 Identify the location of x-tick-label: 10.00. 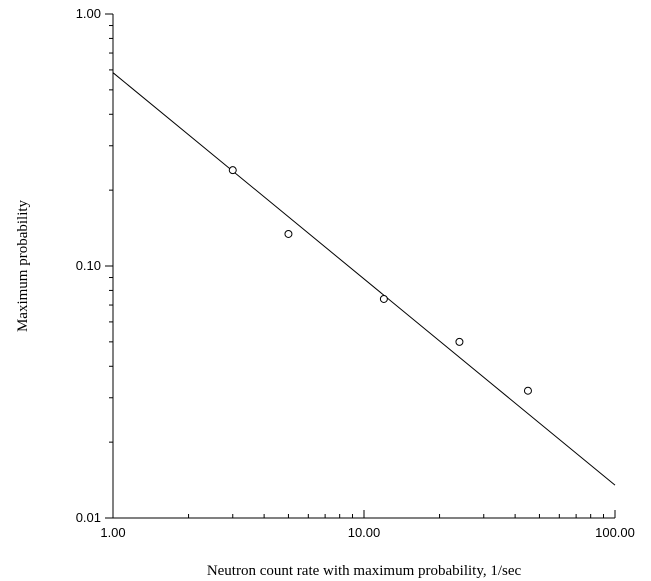
(364, 532).